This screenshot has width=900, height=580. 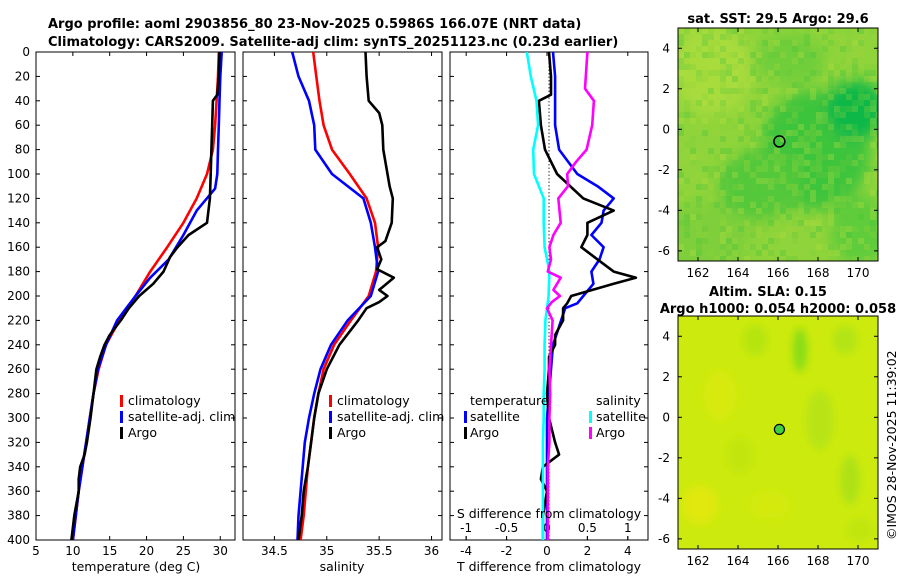 What do you see at coordinates (466, 551) in the screenshot?
I see `x-tick-label: -4` at bounding box center [466, 551].